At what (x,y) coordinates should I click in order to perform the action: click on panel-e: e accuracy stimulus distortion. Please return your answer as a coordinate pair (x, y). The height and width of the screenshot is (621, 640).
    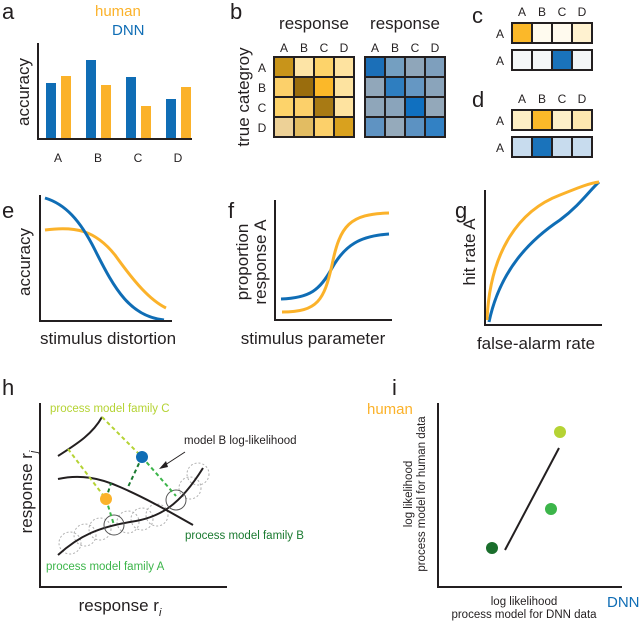
    Looking at the image, I should click on (89, 271).